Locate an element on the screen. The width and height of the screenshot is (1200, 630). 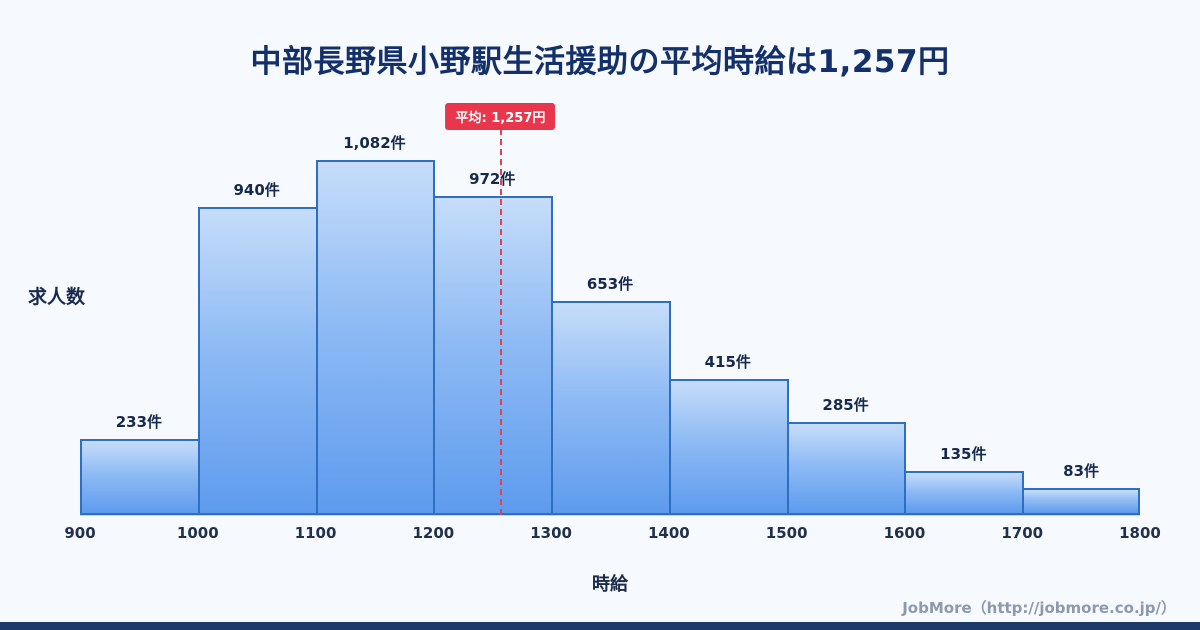
bar-value-label: 415件 is located at coordinates (727, 361).